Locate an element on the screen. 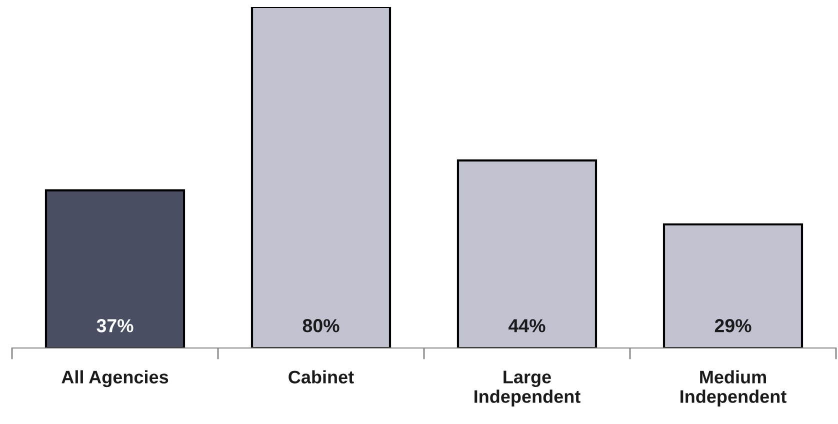 The width and height of the screenshot is (838, 424). data-label: 80% is located at coordinates (321, 325).